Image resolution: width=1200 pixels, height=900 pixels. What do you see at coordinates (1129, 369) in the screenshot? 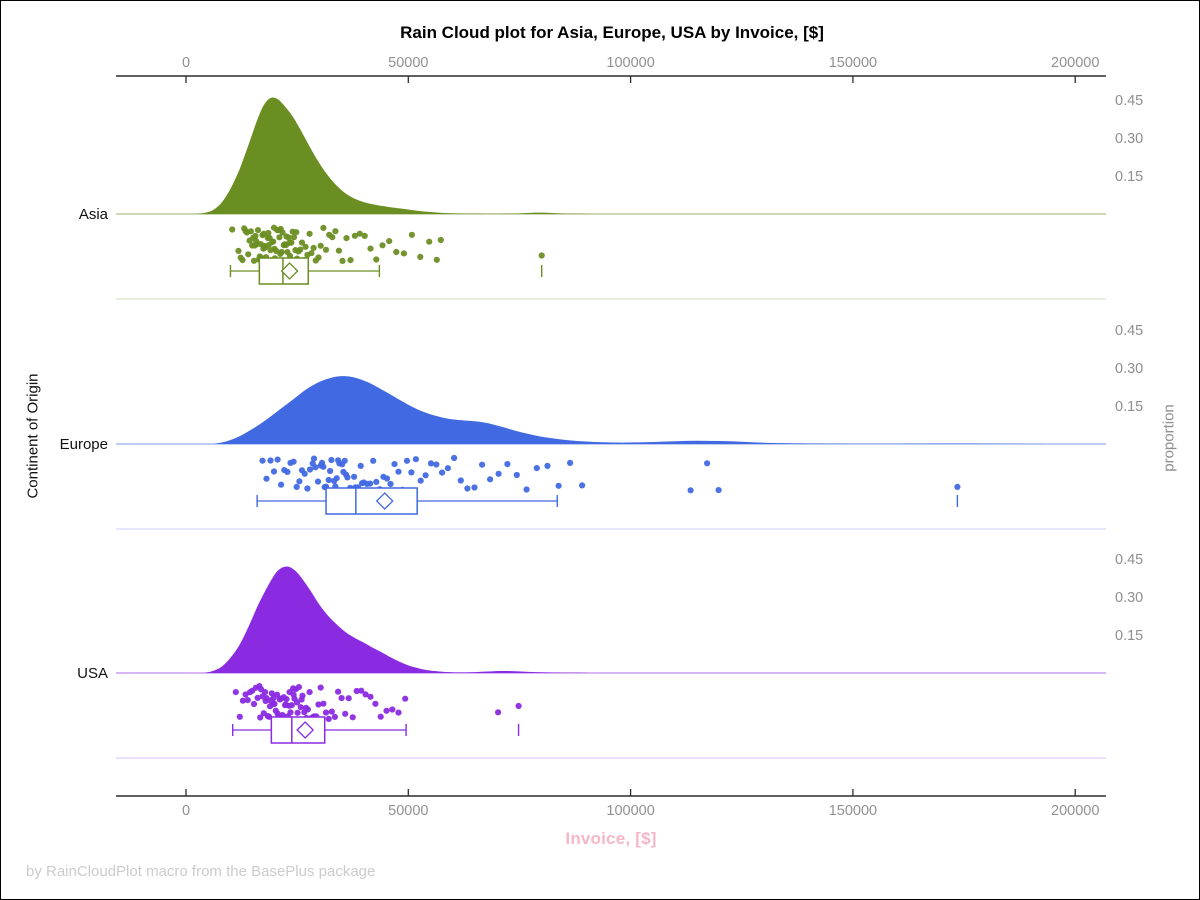
I see `proportion-tick-label: 0.30` at bounding box center [1129, 369].